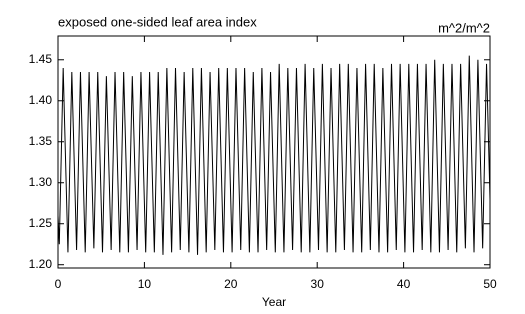  What do you see at coordinates (145, 284) in the screenshot?
I see `x-tick-label: 10` at bounding box center [145, 284].